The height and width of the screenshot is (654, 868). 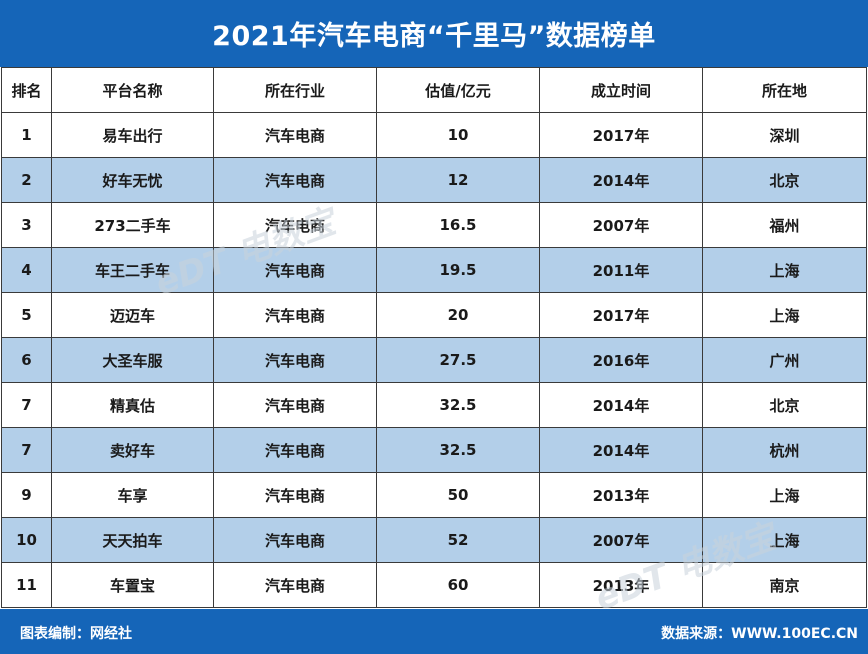 What do you see at coordinates (76, 634) in the screenshot?
I see `footer-credit: 图表编制：网经社` at bounding box center [76, 634].